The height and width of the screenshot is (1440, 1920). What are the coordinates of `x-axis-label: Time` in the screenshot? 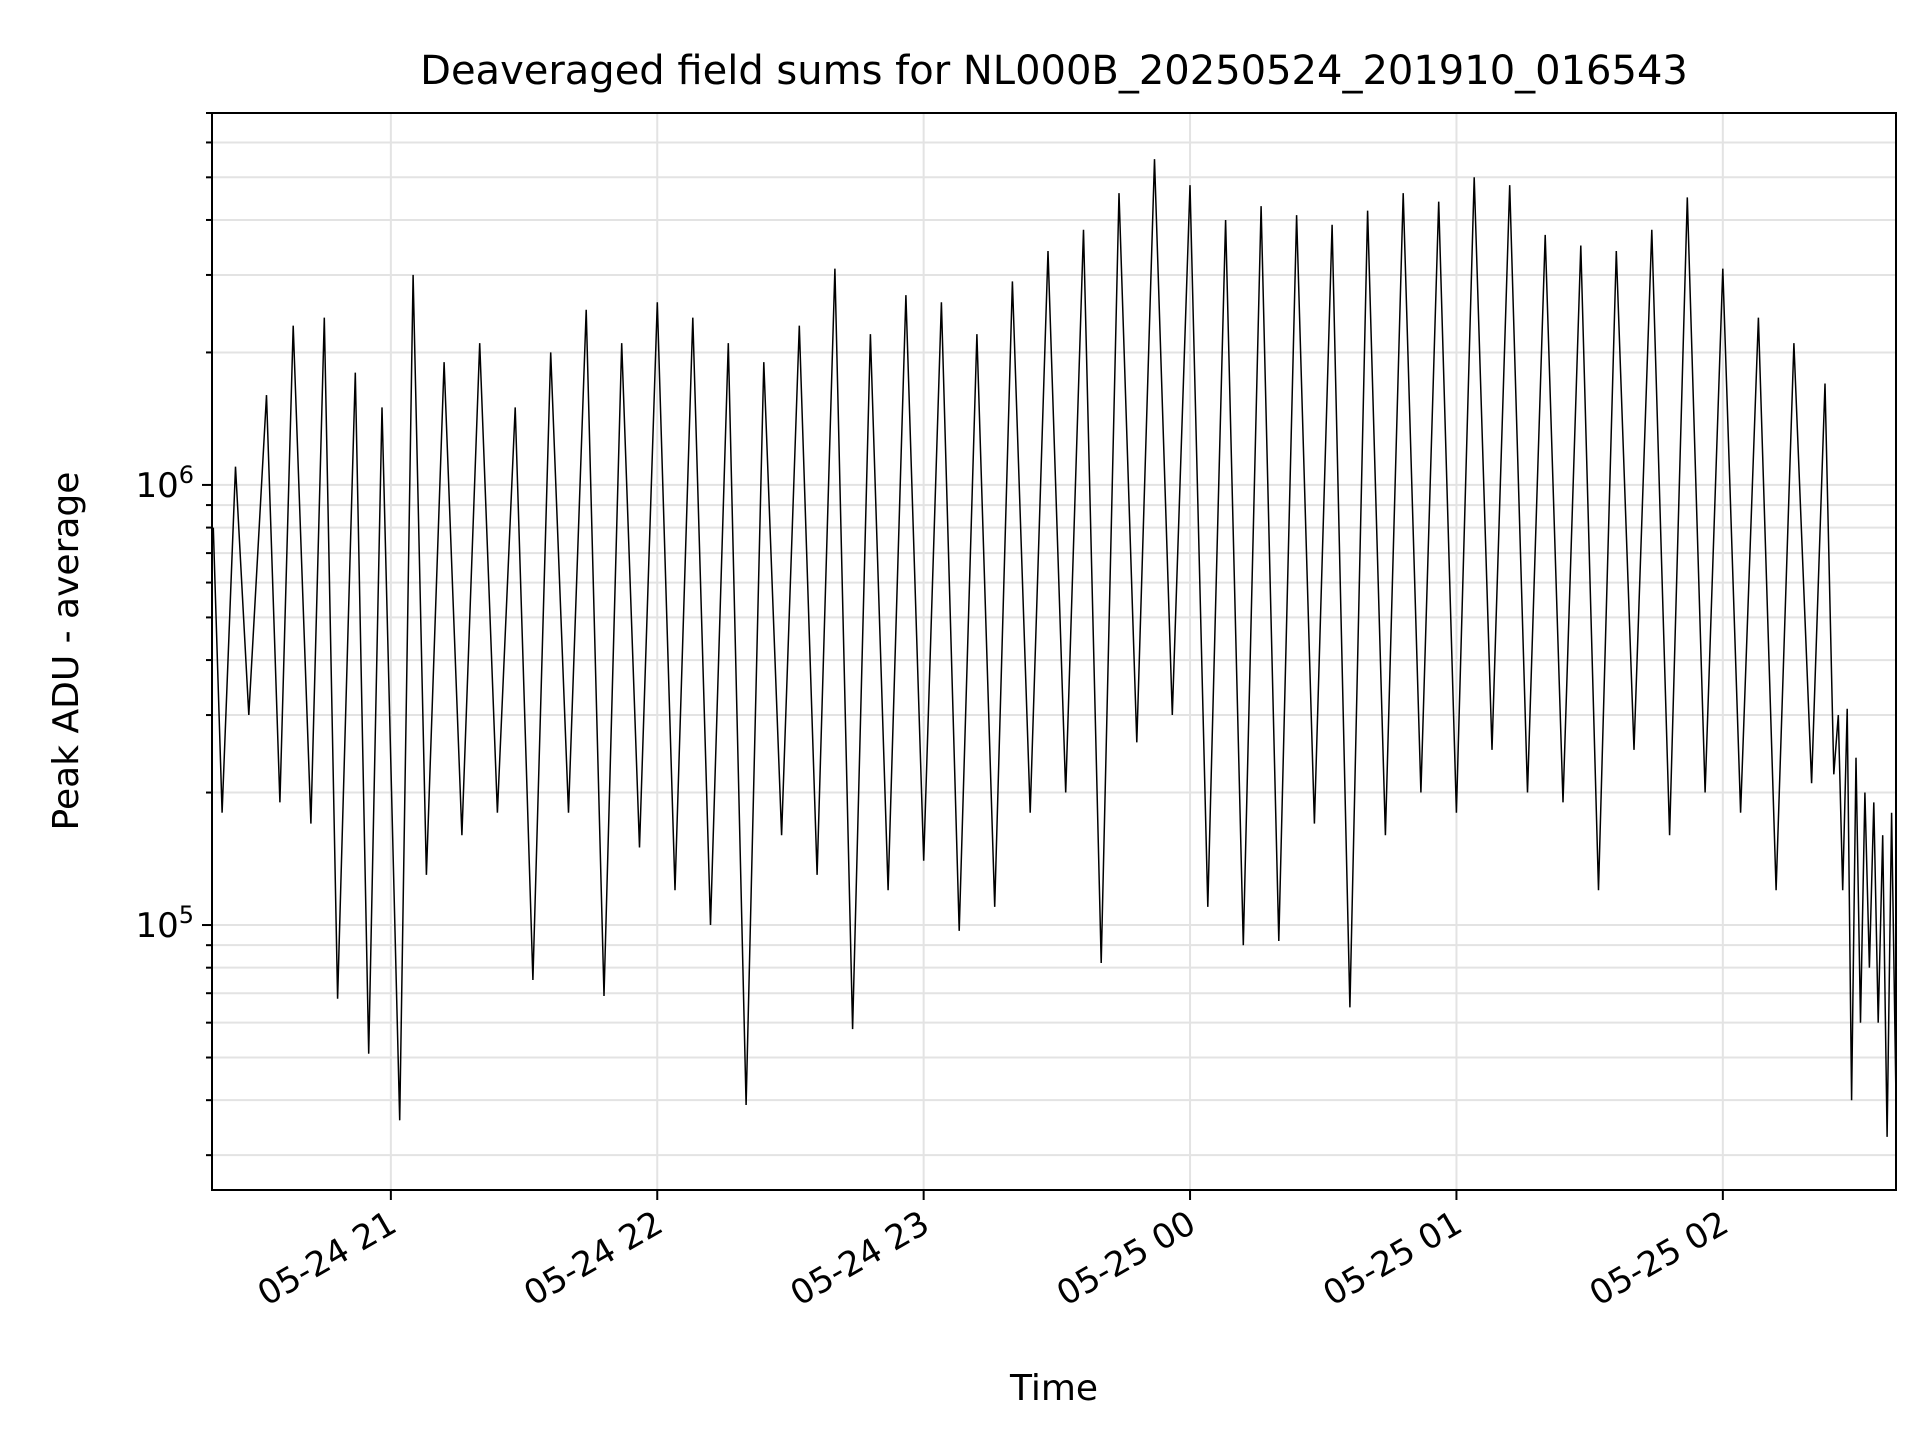 It's located at (1053, 1388).